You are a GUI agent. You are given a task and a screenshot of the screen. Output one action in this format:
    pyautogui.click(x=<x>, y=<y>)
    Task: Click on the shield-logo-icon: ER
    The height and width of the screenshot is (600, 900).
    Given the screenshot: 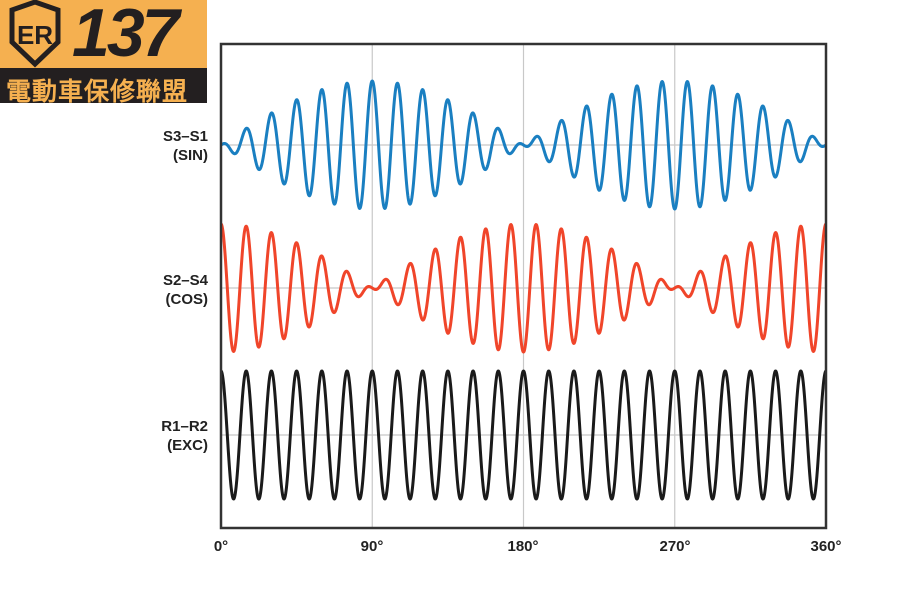 What is the action you would take?
    pyautogui.click(x=35, y=34)
    